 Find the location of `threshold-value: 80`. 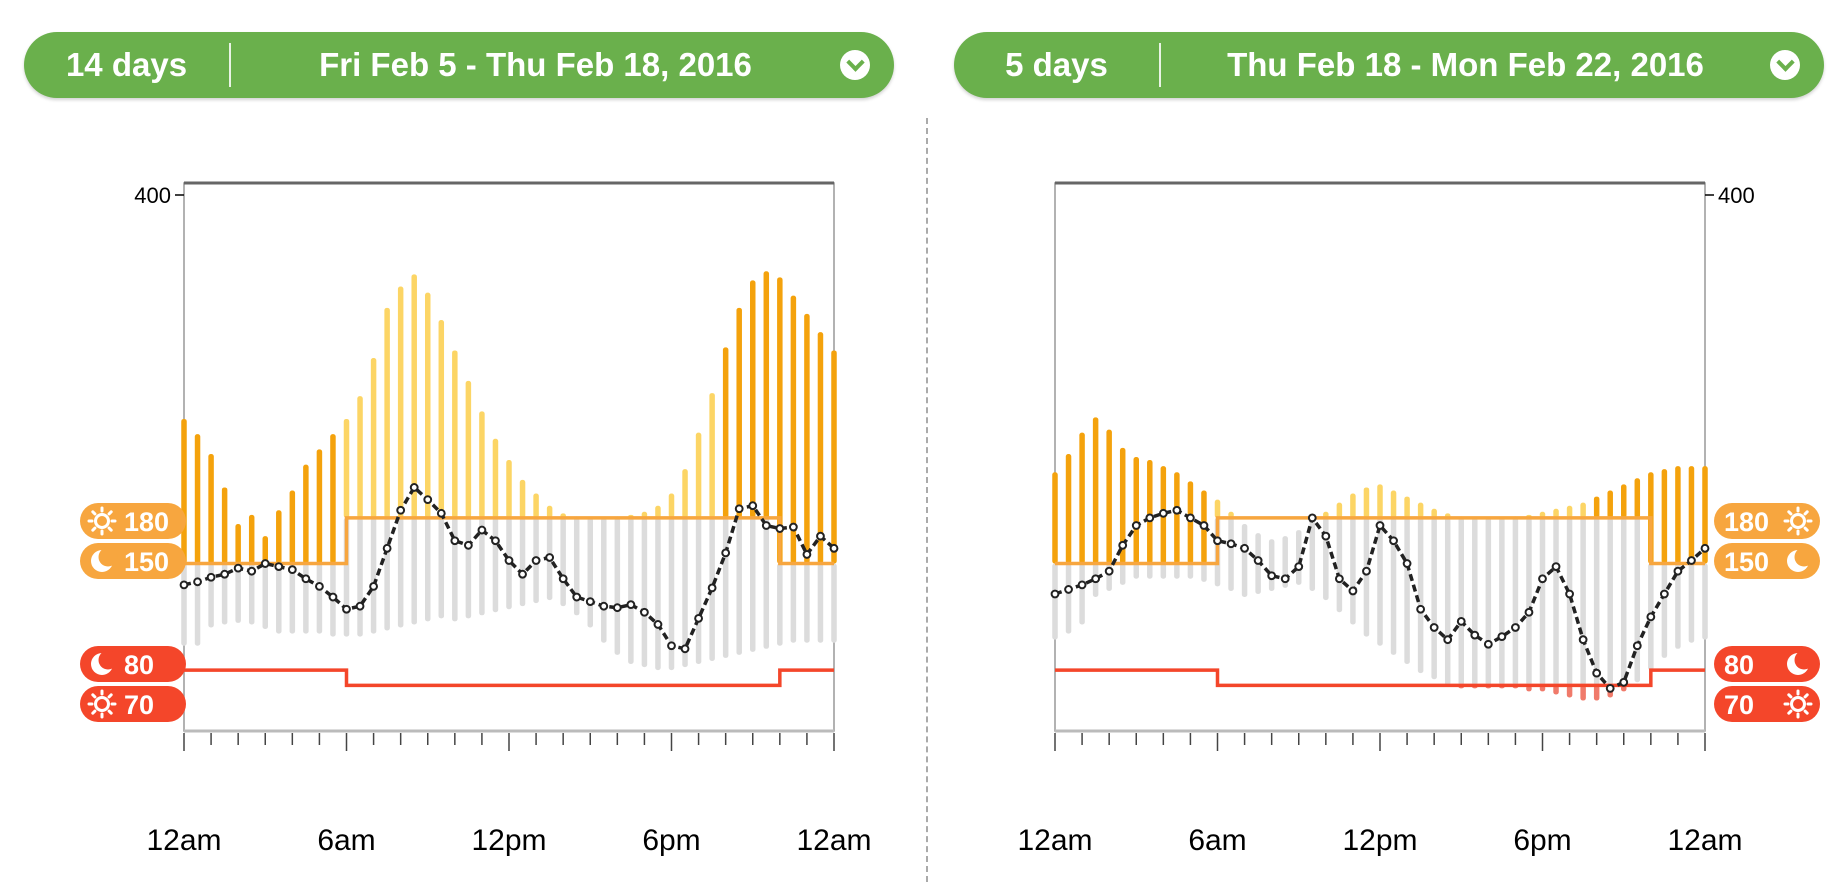

threshold-value: 80 is located at coordinates (139, 665).